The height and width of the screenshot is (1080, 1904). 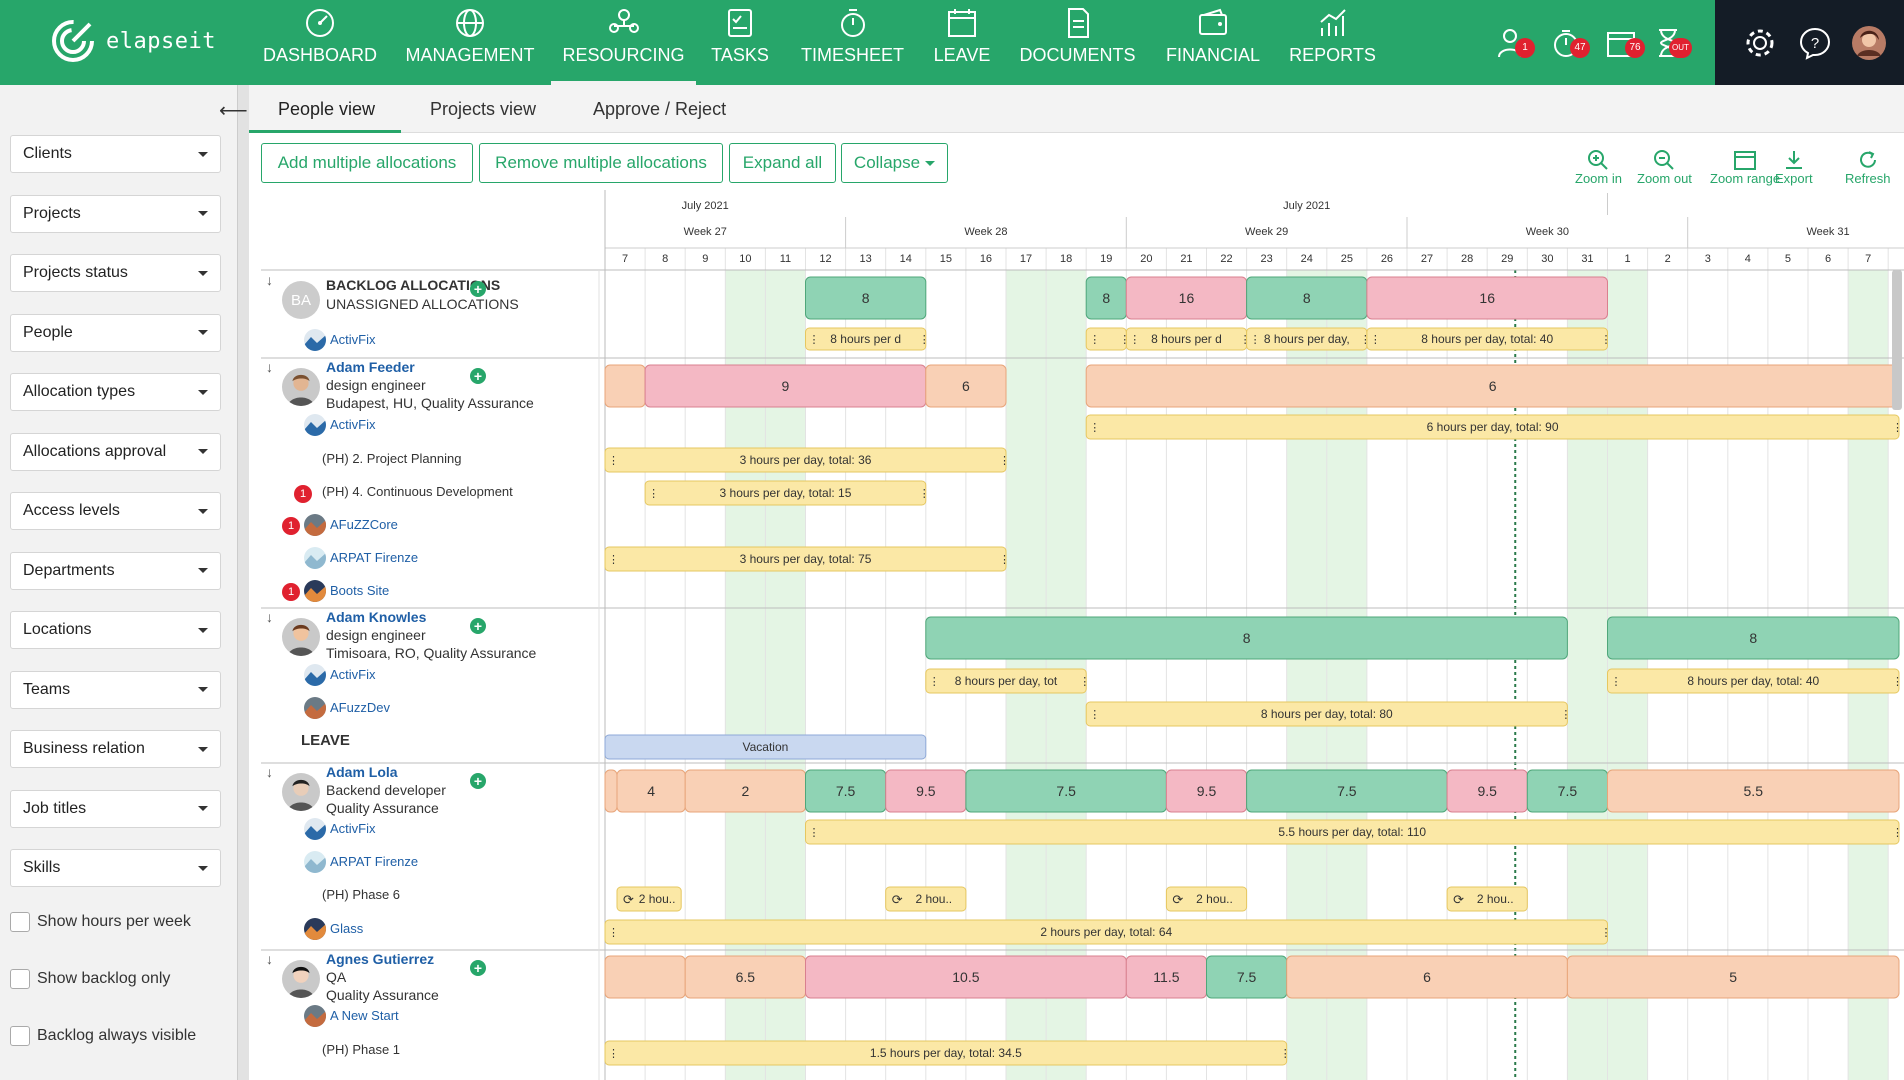 What do you see at coordinates (115, 630) in the screenshot?
I see `filter-dropdown-locations: Locations` at bounding box center [115, 630].